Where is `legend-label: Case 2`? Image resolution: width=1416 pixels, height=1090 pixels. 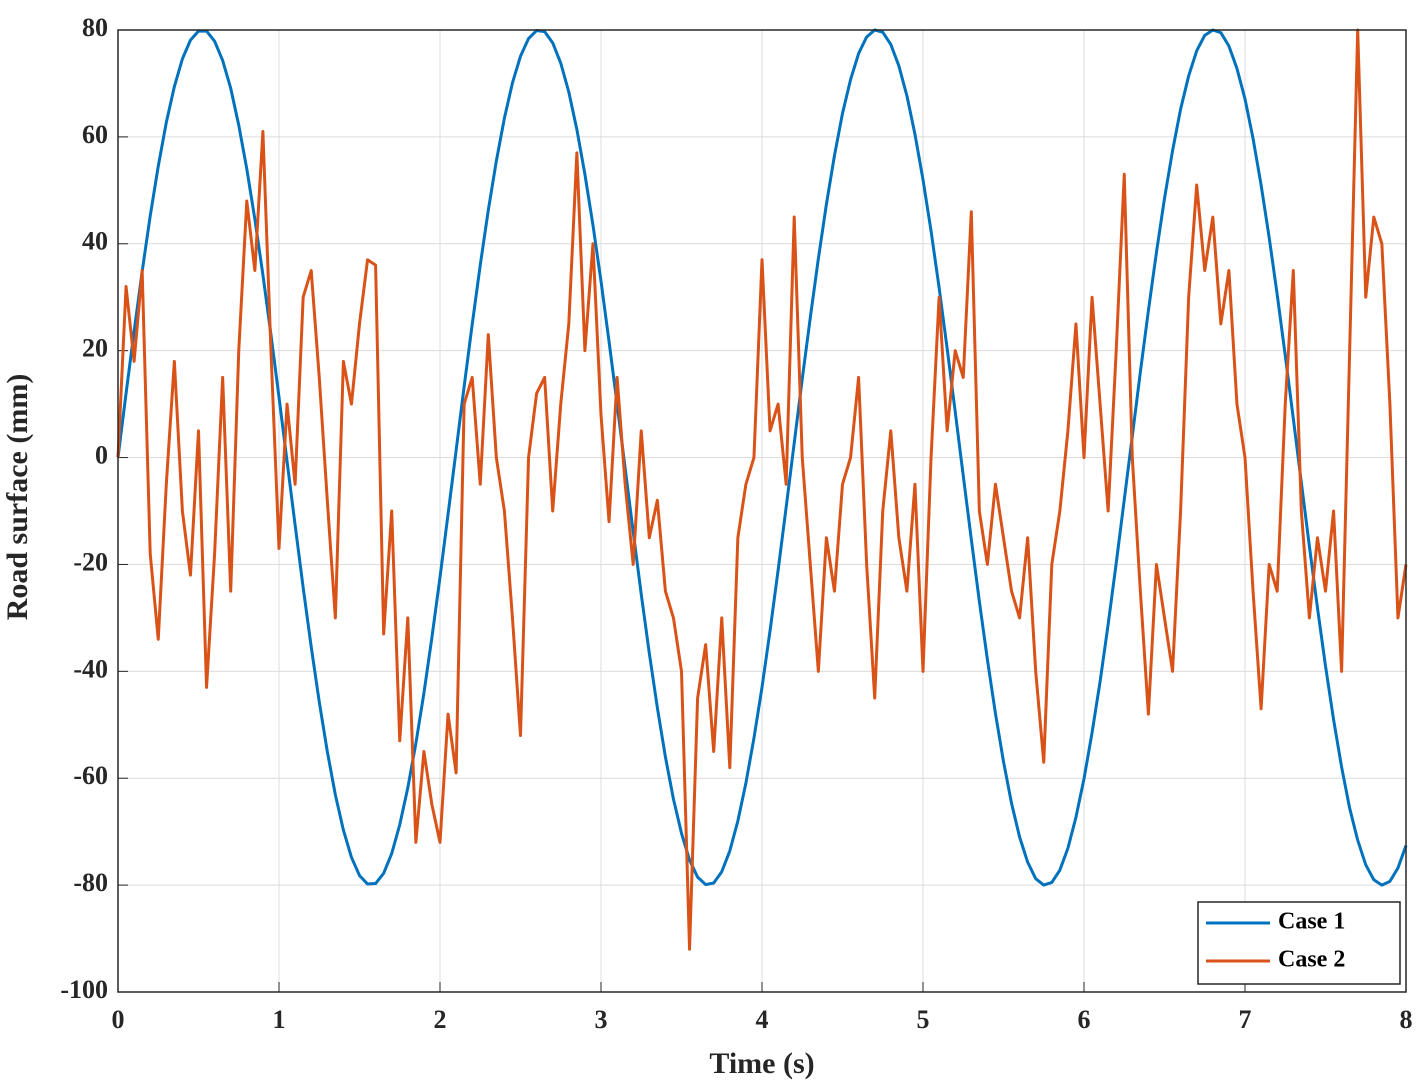 legend-label: Case 2 is located at coordinates (1311, 960).